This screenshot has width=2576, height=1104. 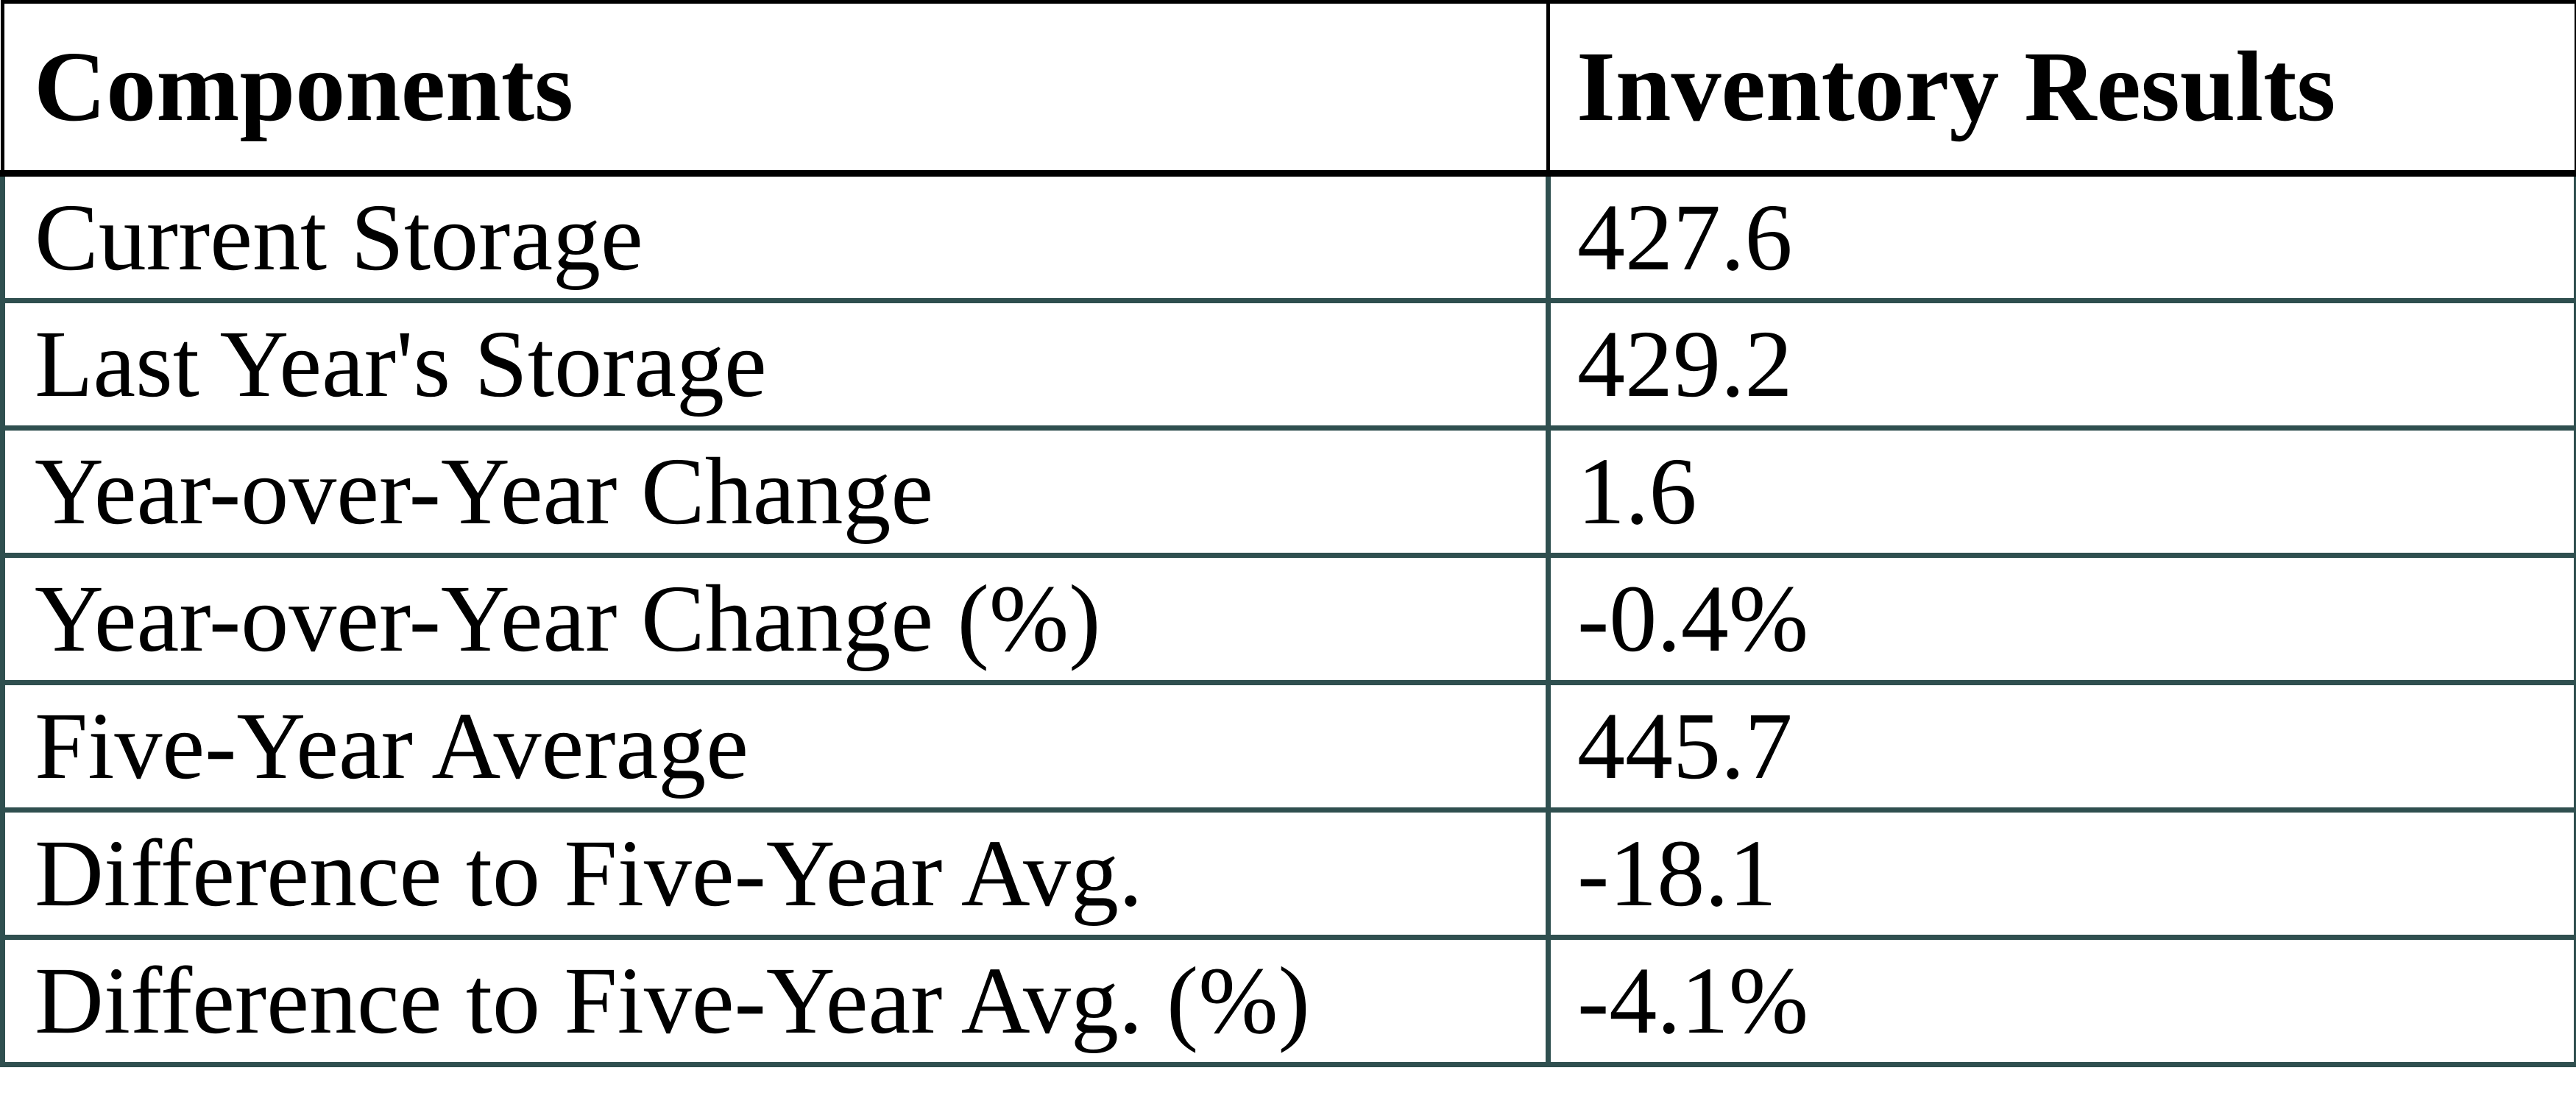 What do you see at coordinates (775, 1001) in the screenshot?
I see `diff-five-year-avg-pct-label: Difference to Five-Year Avg. (%)` at bounding box center [775, 1001].